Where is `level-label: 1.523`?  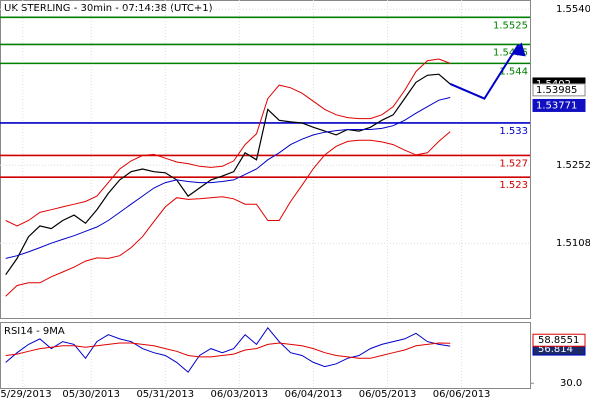 level-label: 1.523 is located at coordinates (513, 185).